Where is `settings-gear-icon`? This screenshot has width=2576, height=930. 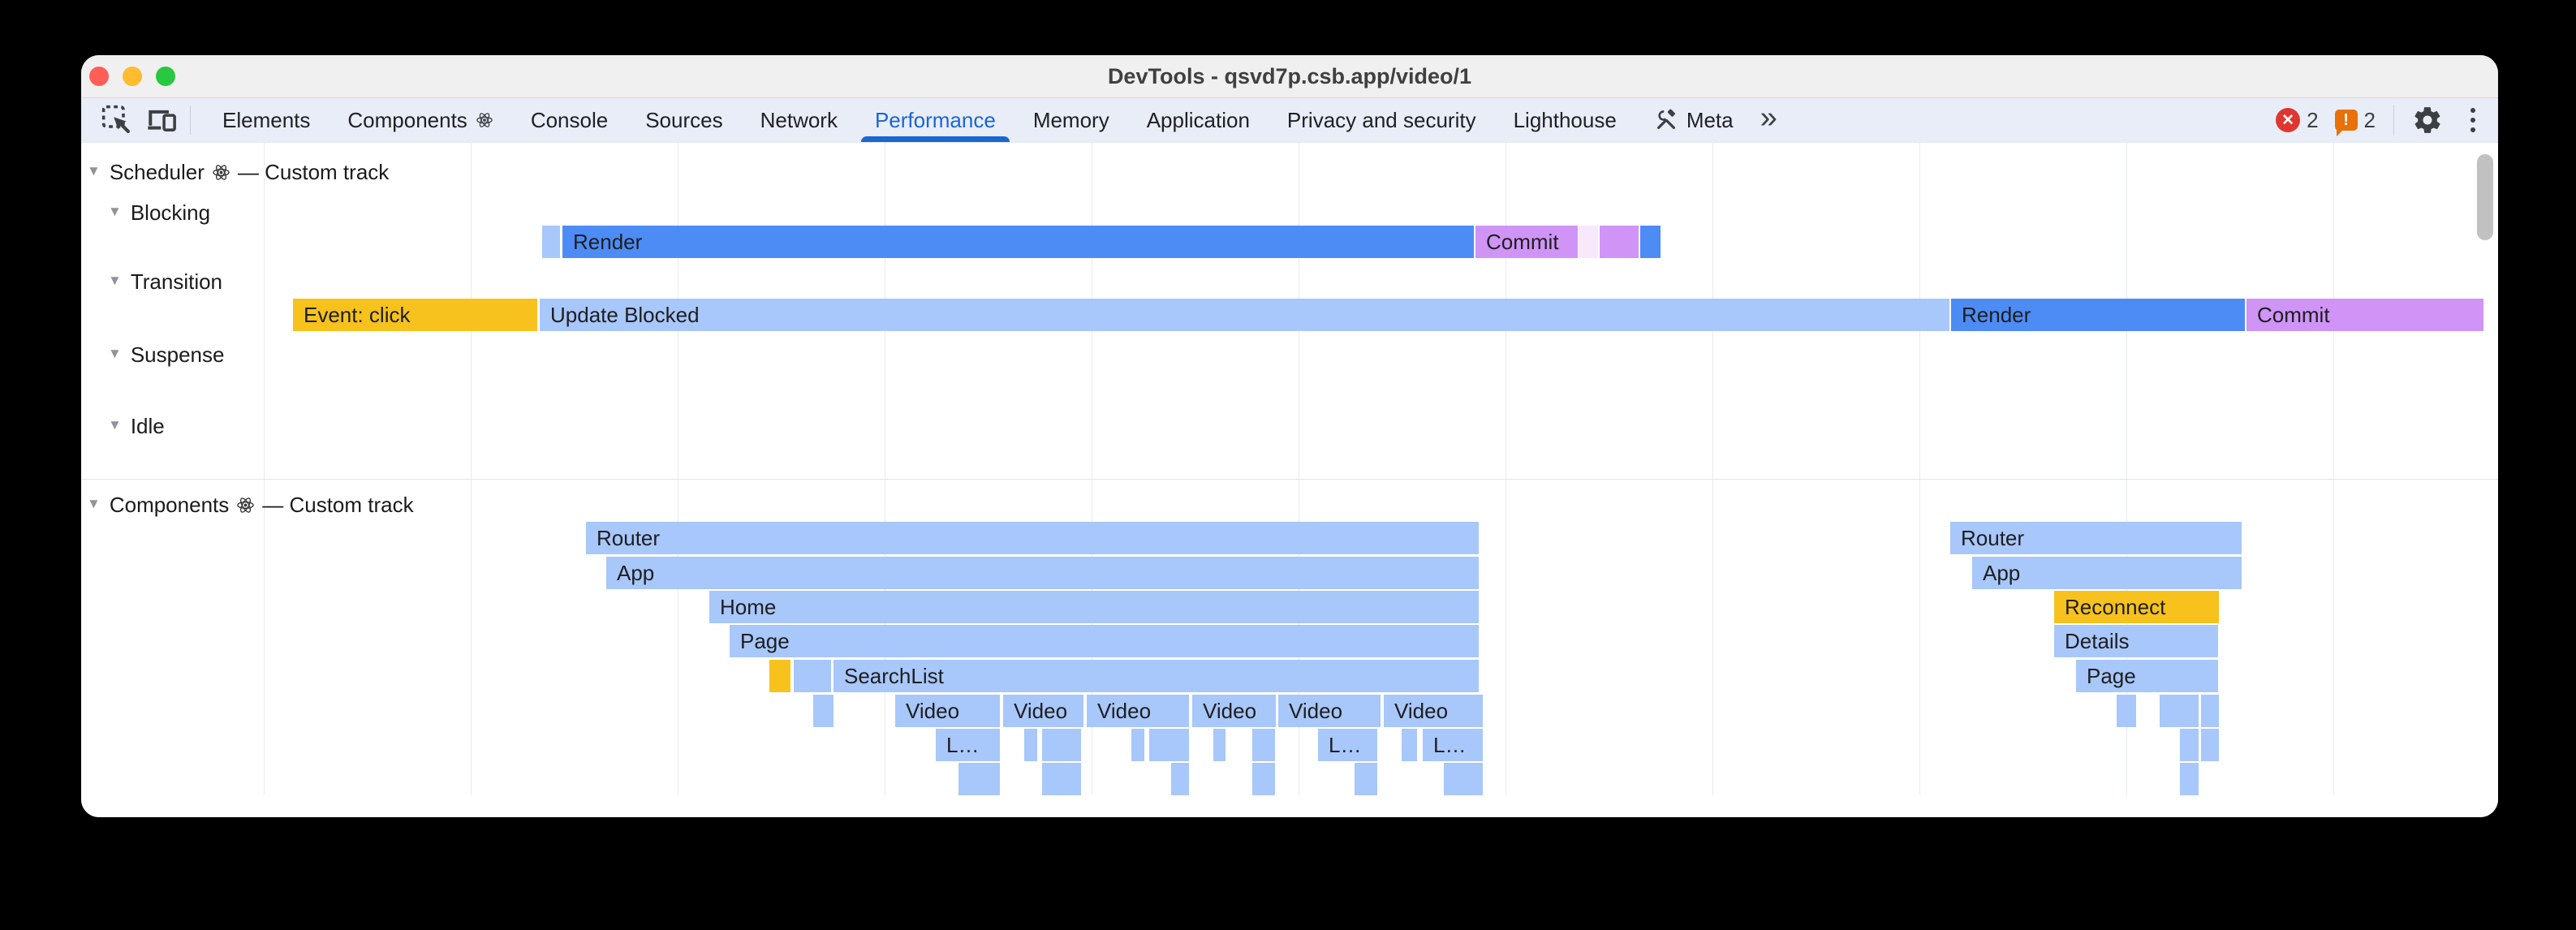
settings-gear-icon is located at coordinates (2427, 120).